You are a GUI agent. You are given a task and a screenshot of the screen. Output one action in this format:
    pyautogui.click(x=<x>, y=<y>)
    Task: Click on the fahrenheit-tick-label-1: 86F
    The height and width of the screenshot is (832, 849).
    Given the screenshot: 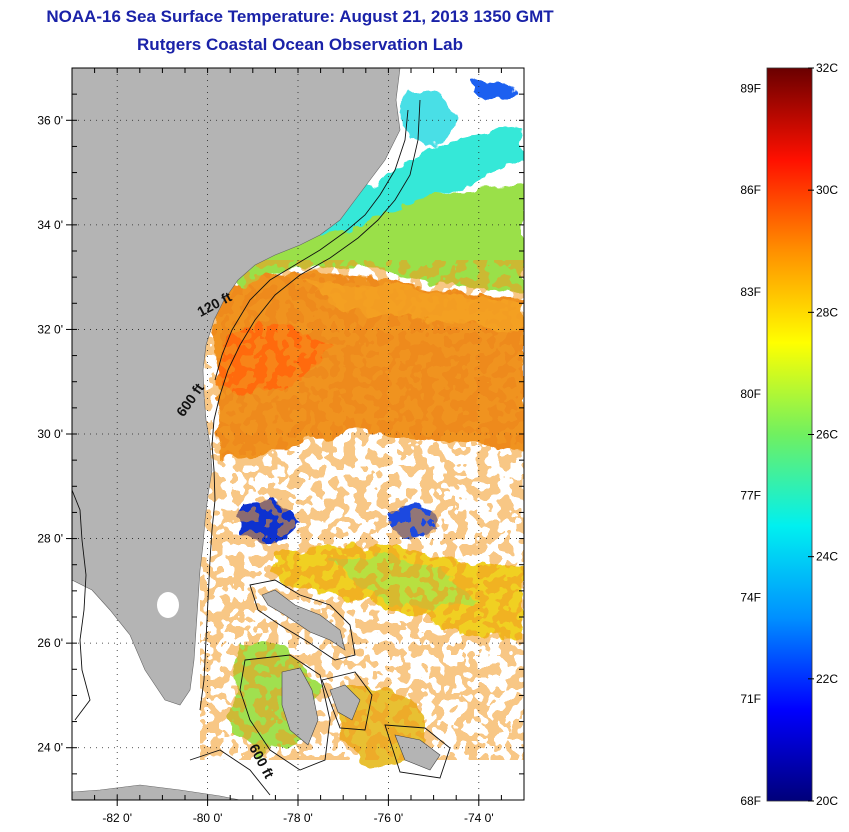 What is the action you would take?
    pyautogui.click(x=750, y=190)
    